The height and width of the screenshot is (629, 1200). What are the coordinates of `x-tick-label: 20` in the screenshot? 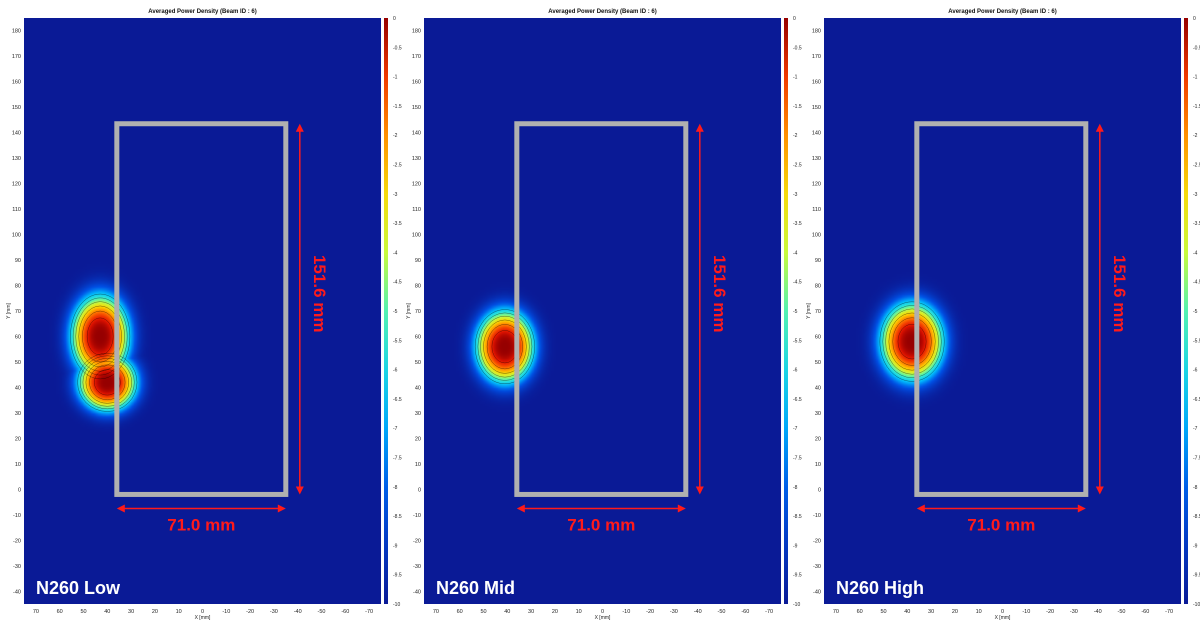 It's located at (955, 612).